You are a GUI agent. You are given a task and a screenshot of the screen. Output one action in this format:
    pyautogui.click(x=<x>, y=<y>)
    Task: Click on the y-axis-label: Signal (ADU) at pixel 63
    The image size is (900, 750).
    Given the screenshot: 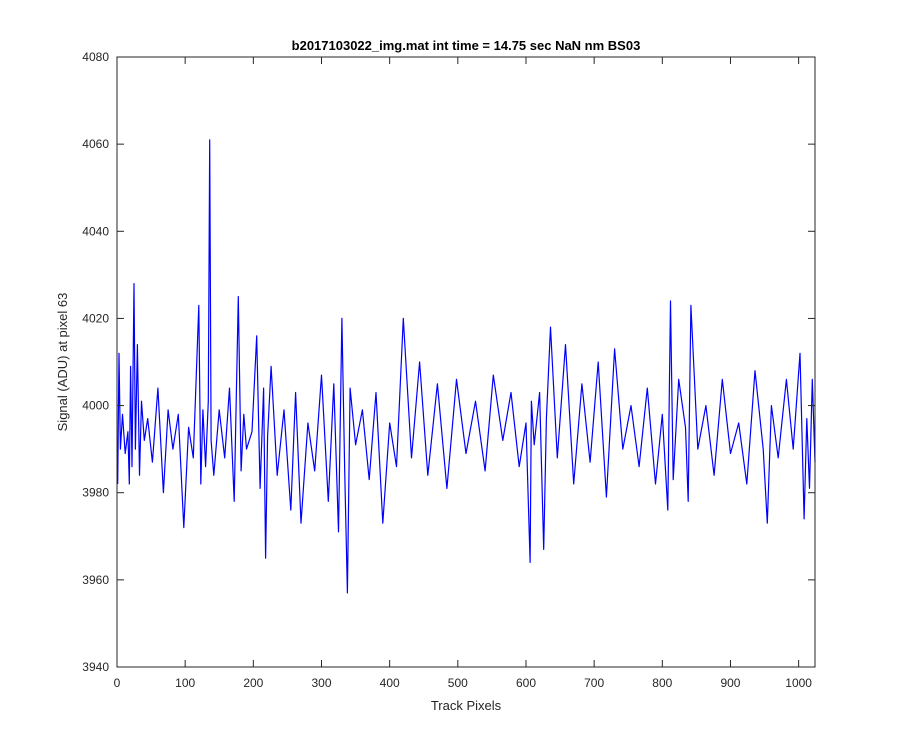 What is the action you would take?
    pyautogui.click(x=62, y=362)
    